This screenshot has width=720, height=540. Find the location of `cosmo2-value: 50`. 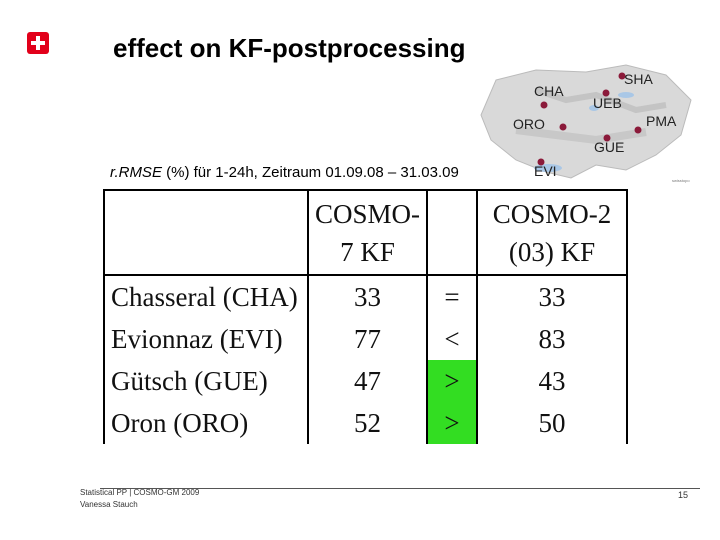

cosmo2-value: 50 is located at coordinates (552, 423).